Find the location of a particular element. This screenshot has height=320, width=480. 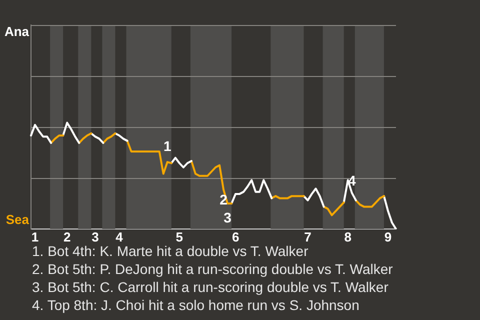

x-tick-label: 9 is located at coordinates (388, 236).